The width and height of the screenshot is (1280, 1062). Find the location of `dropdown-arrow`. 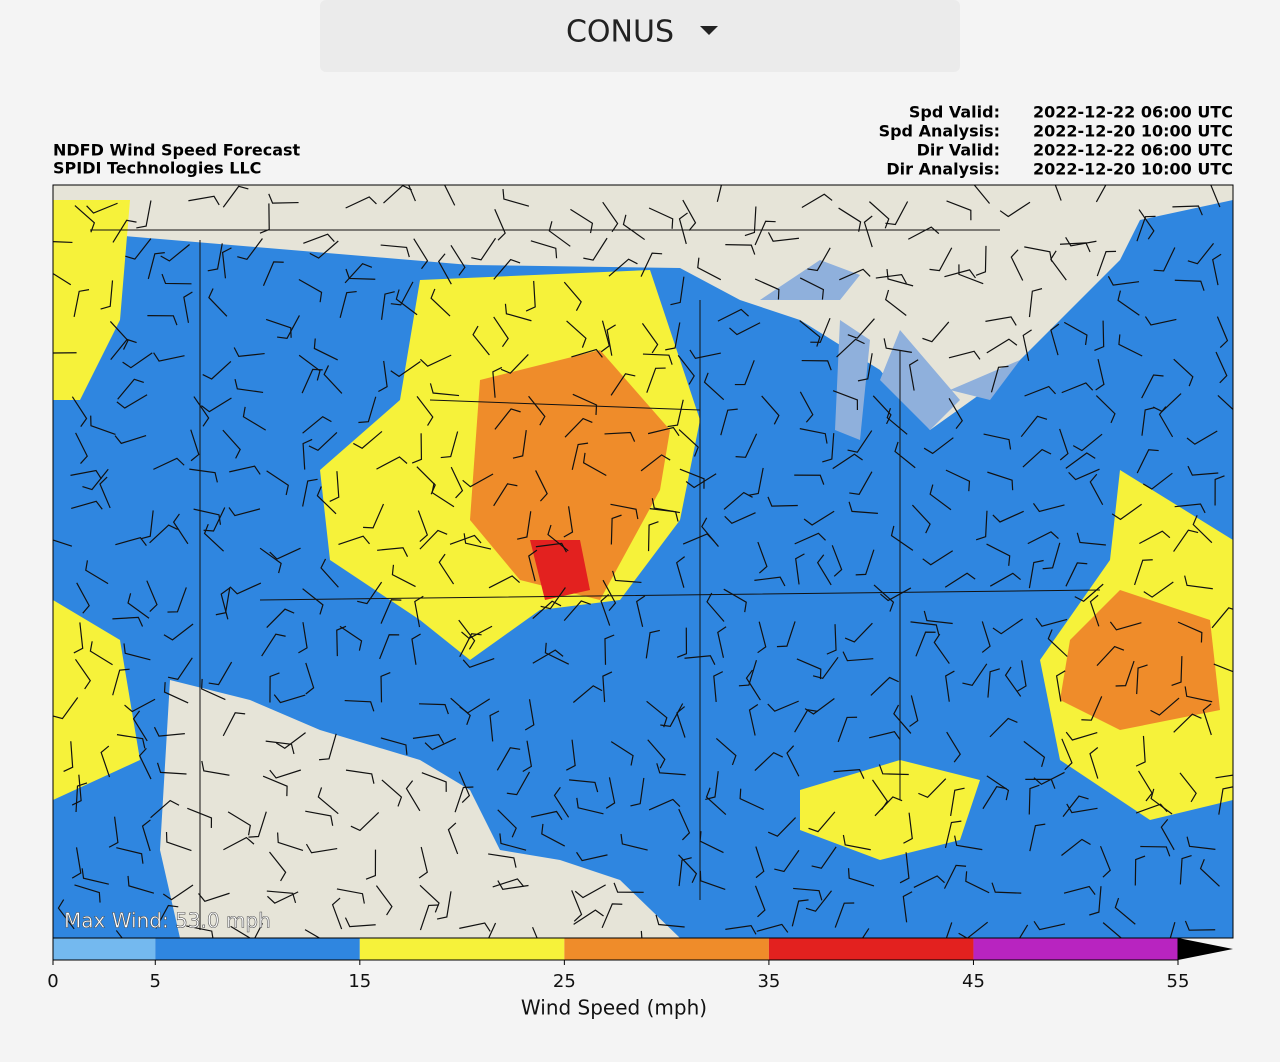

dropdown-arrow is located at coordinates (709, 30).